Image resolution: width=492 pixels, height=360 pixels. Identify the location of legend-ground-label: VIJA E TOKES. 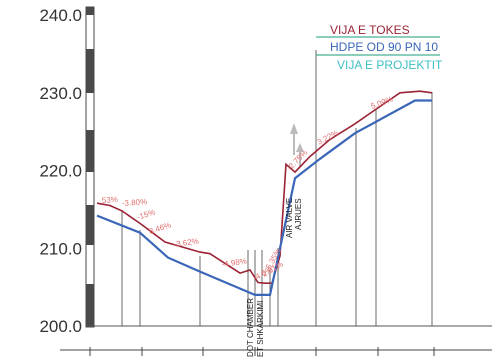
(370, 30).